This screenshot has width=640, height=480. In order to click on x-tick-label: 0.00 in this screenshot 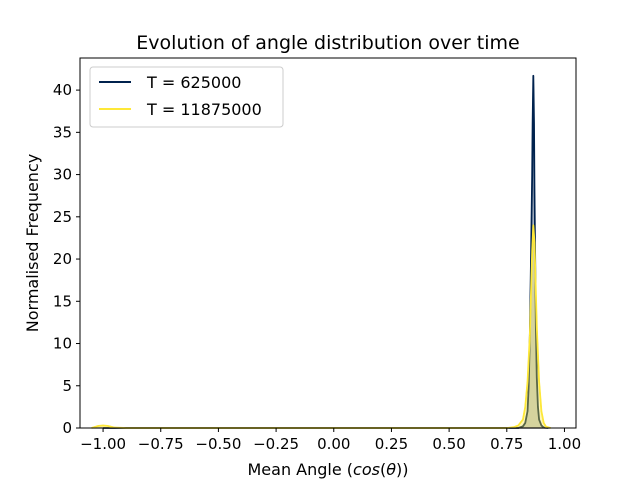, I will do `click(333, 444)`.